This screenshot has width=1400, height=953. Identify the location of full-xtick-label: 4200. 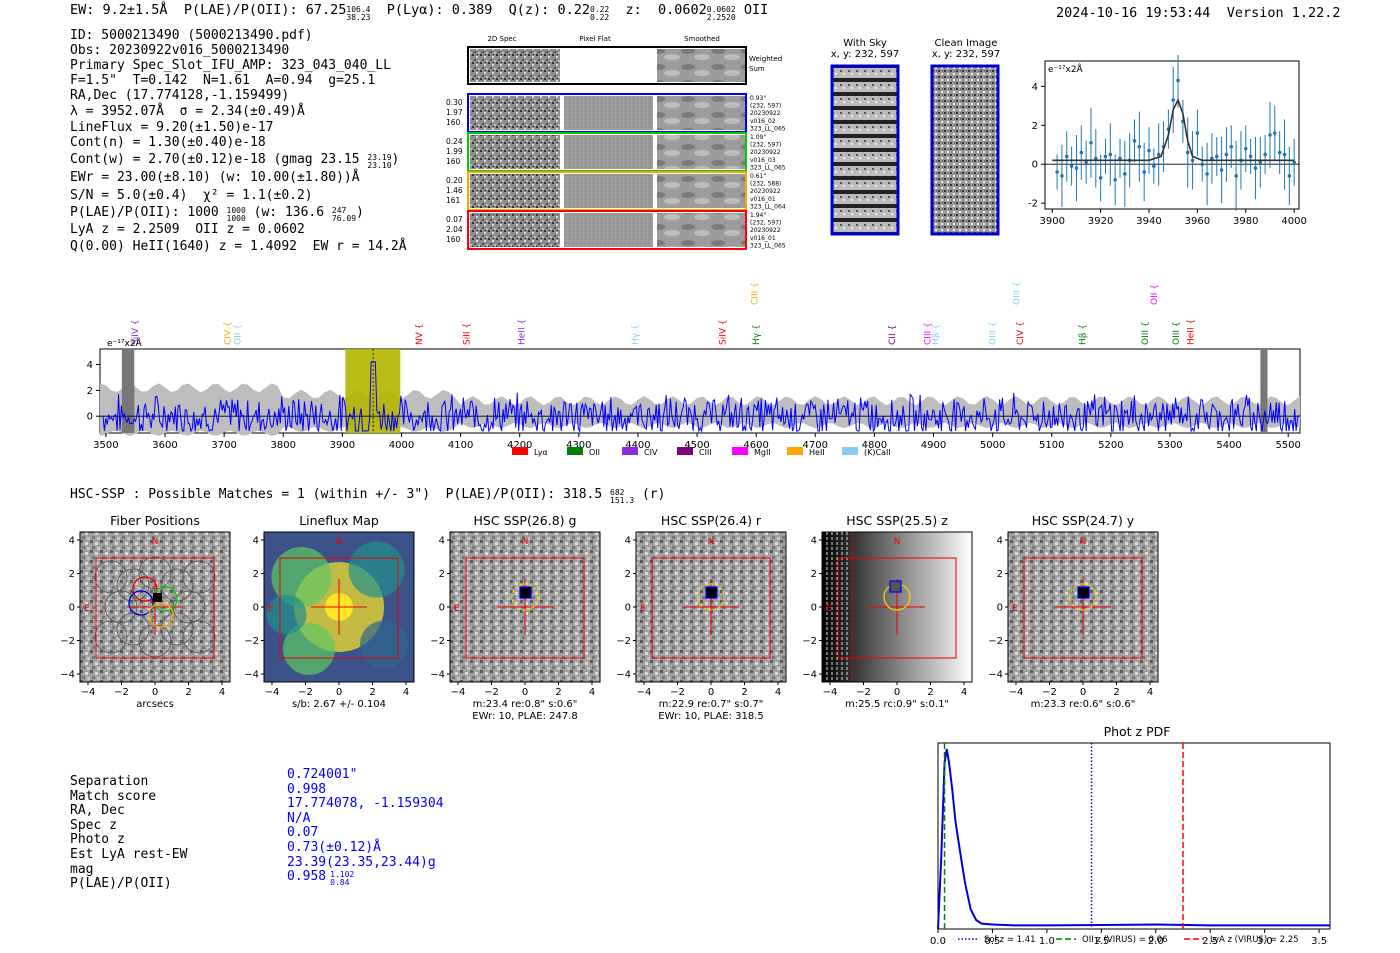
(519, 445).